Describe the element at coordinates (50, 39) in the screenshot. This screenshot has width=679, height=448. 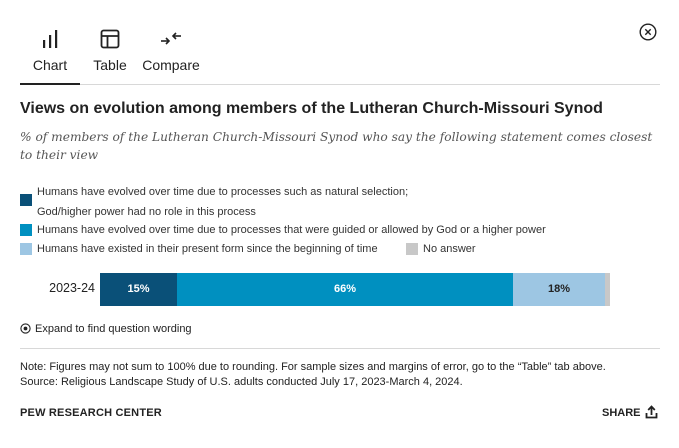
I see `bar-chart-icon` at that location.